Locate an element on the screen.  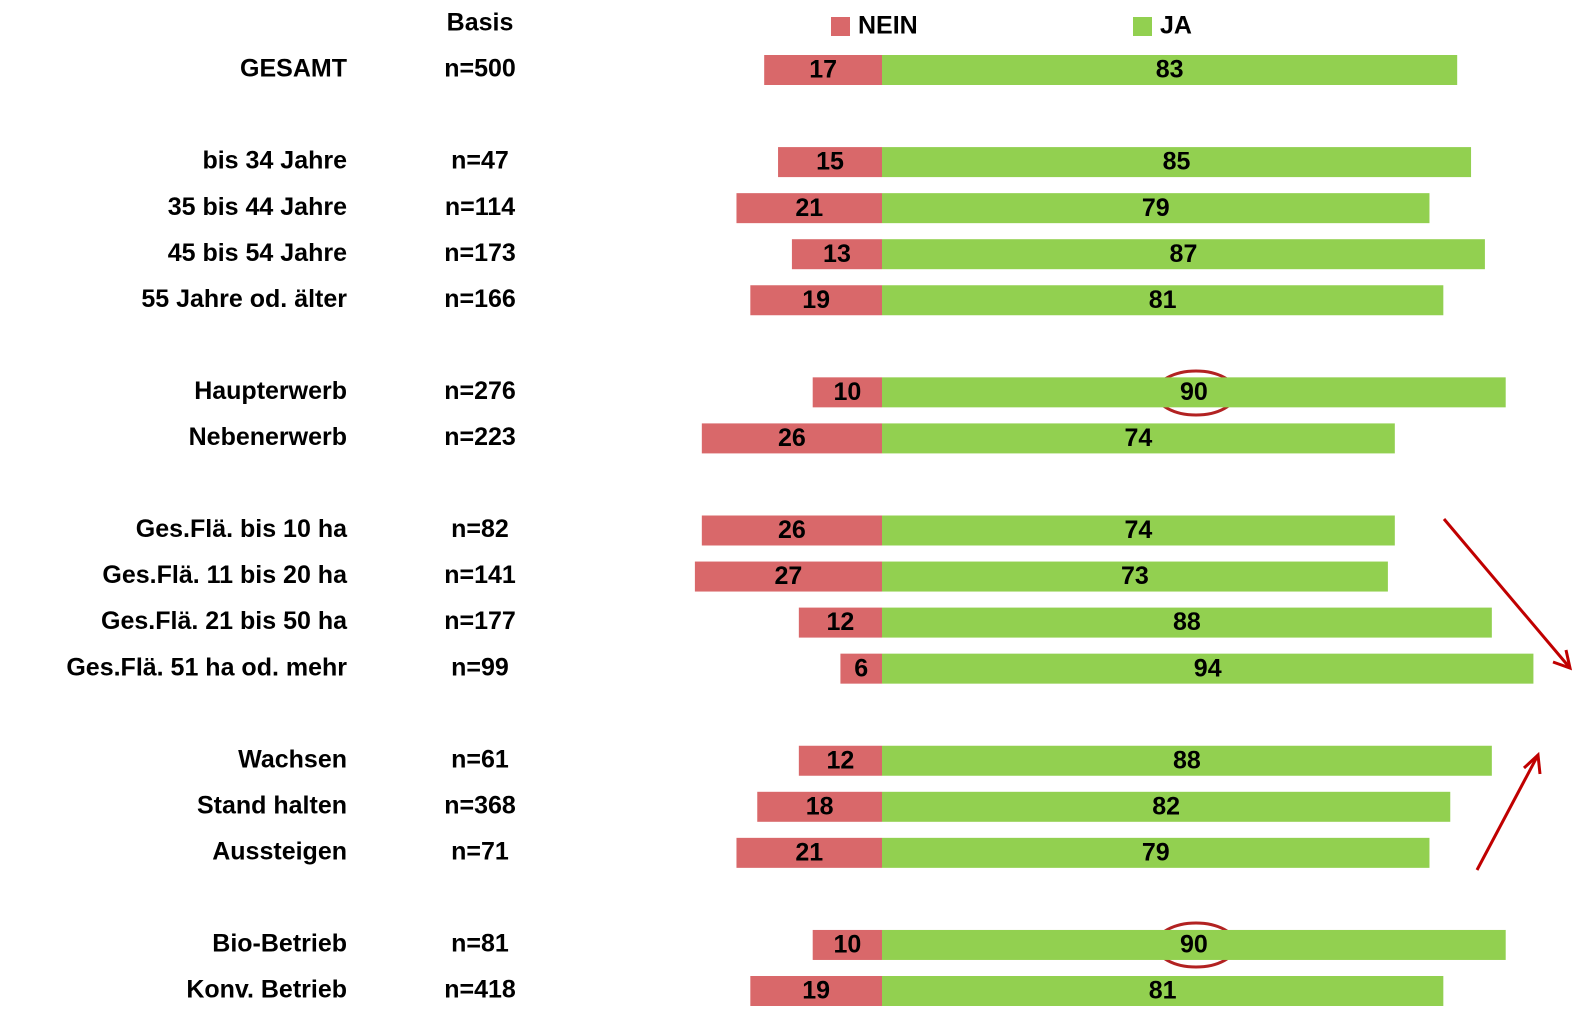
value-label: 85 is located at coordinates (1177, 162).